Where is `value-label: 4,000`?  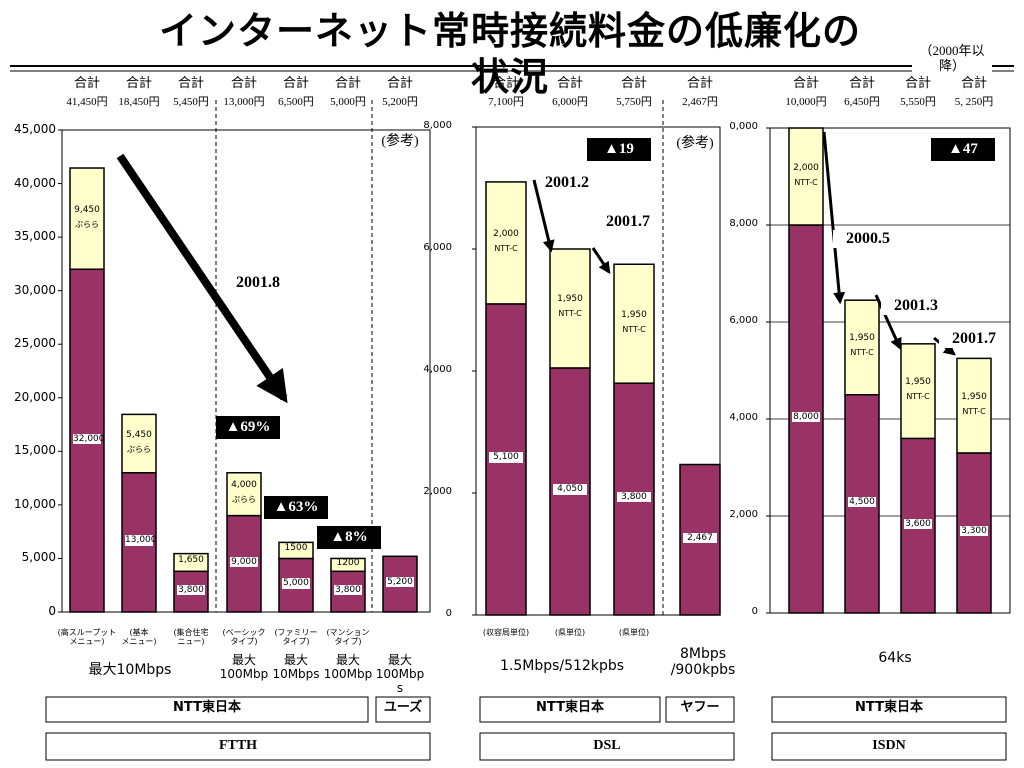
value-label: 4,000 is located at coordinates (244, 485).